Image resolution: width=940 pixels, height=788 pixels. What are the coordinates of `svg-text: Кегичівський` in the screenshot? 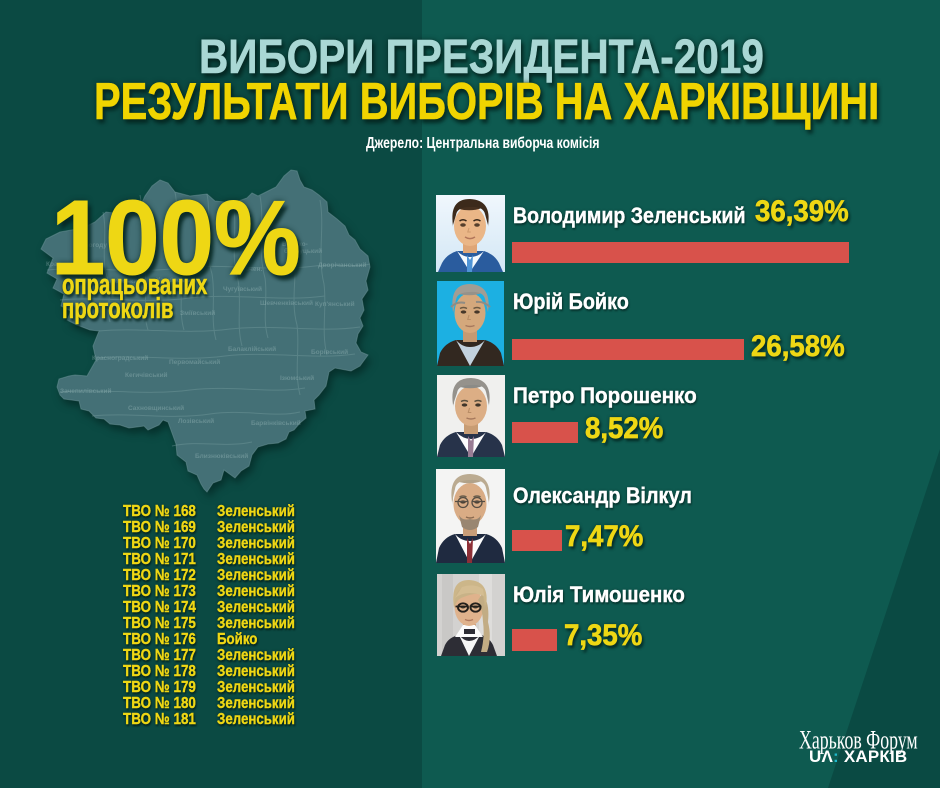 It's located at (146, 375).